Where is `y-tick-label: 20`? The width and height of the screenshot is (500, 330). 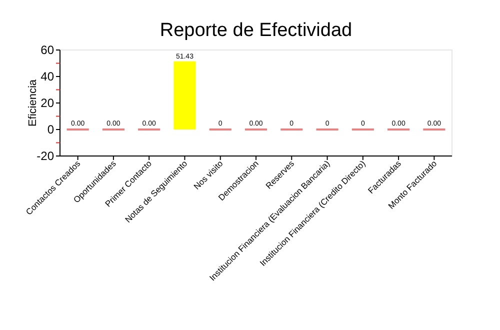 y-tick-label: 20 is located at coordinates (47, 103).